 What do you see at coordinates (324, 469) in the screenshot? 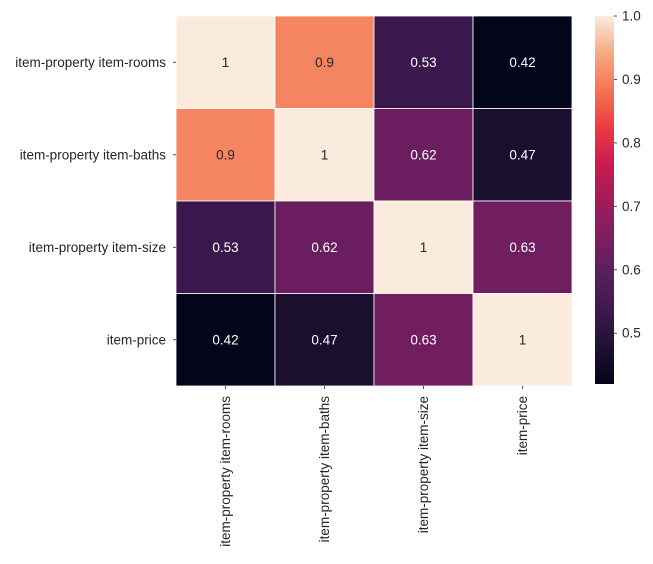
I see `x-tick-label: item-property item-baths` at bounding box center [324, 469].